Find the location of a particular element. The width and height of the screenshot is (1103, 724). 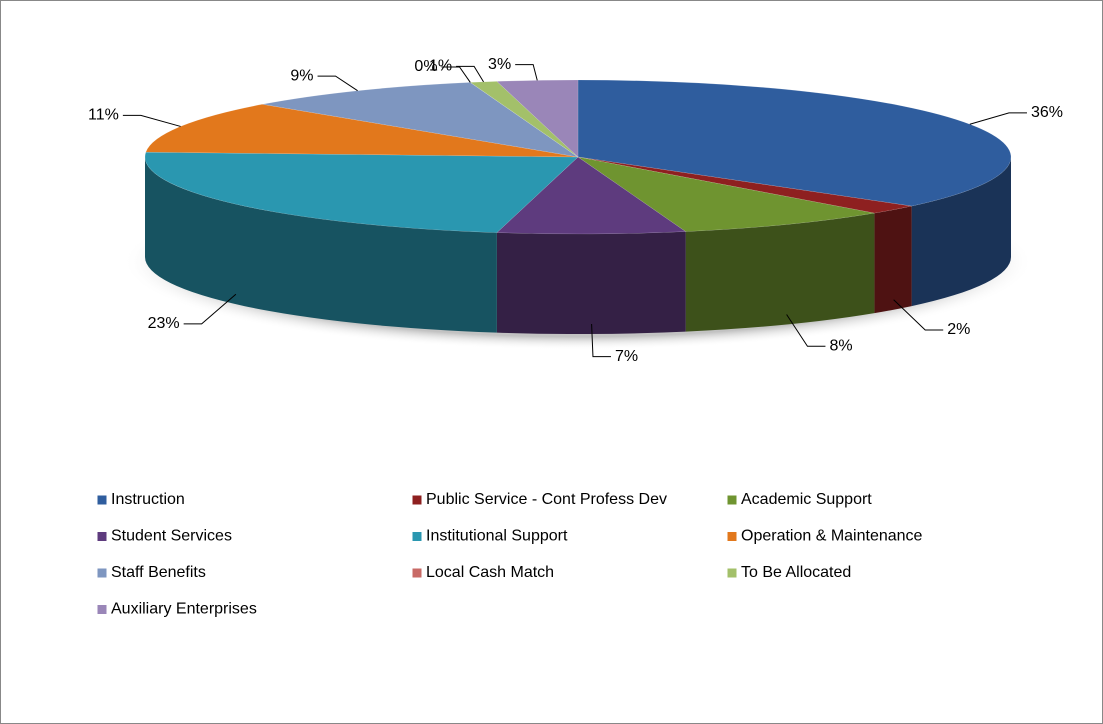

legend-label: Student Services is located at coordinates (171, 536).